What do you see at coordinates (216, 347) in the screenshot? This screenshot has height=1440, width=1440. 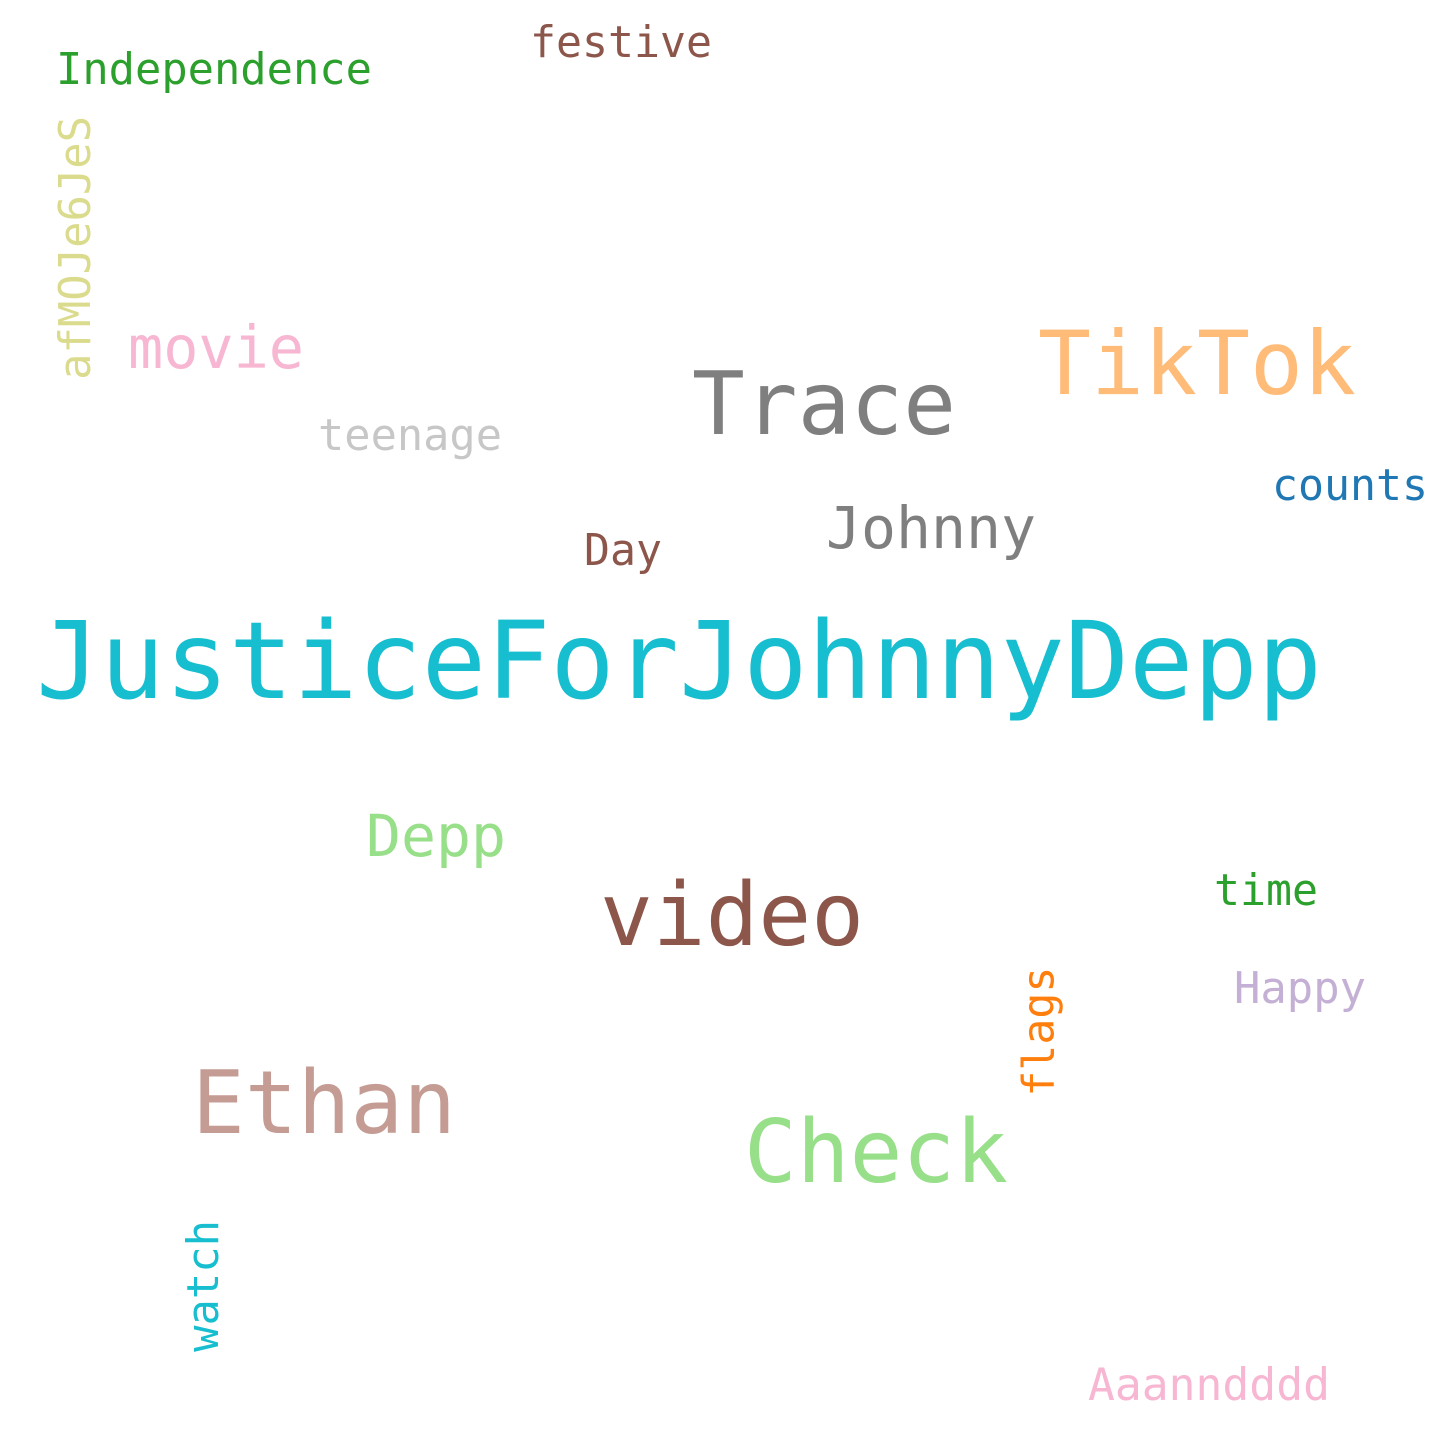 I see `word-movie: movie` at bounding box center [216, 347].